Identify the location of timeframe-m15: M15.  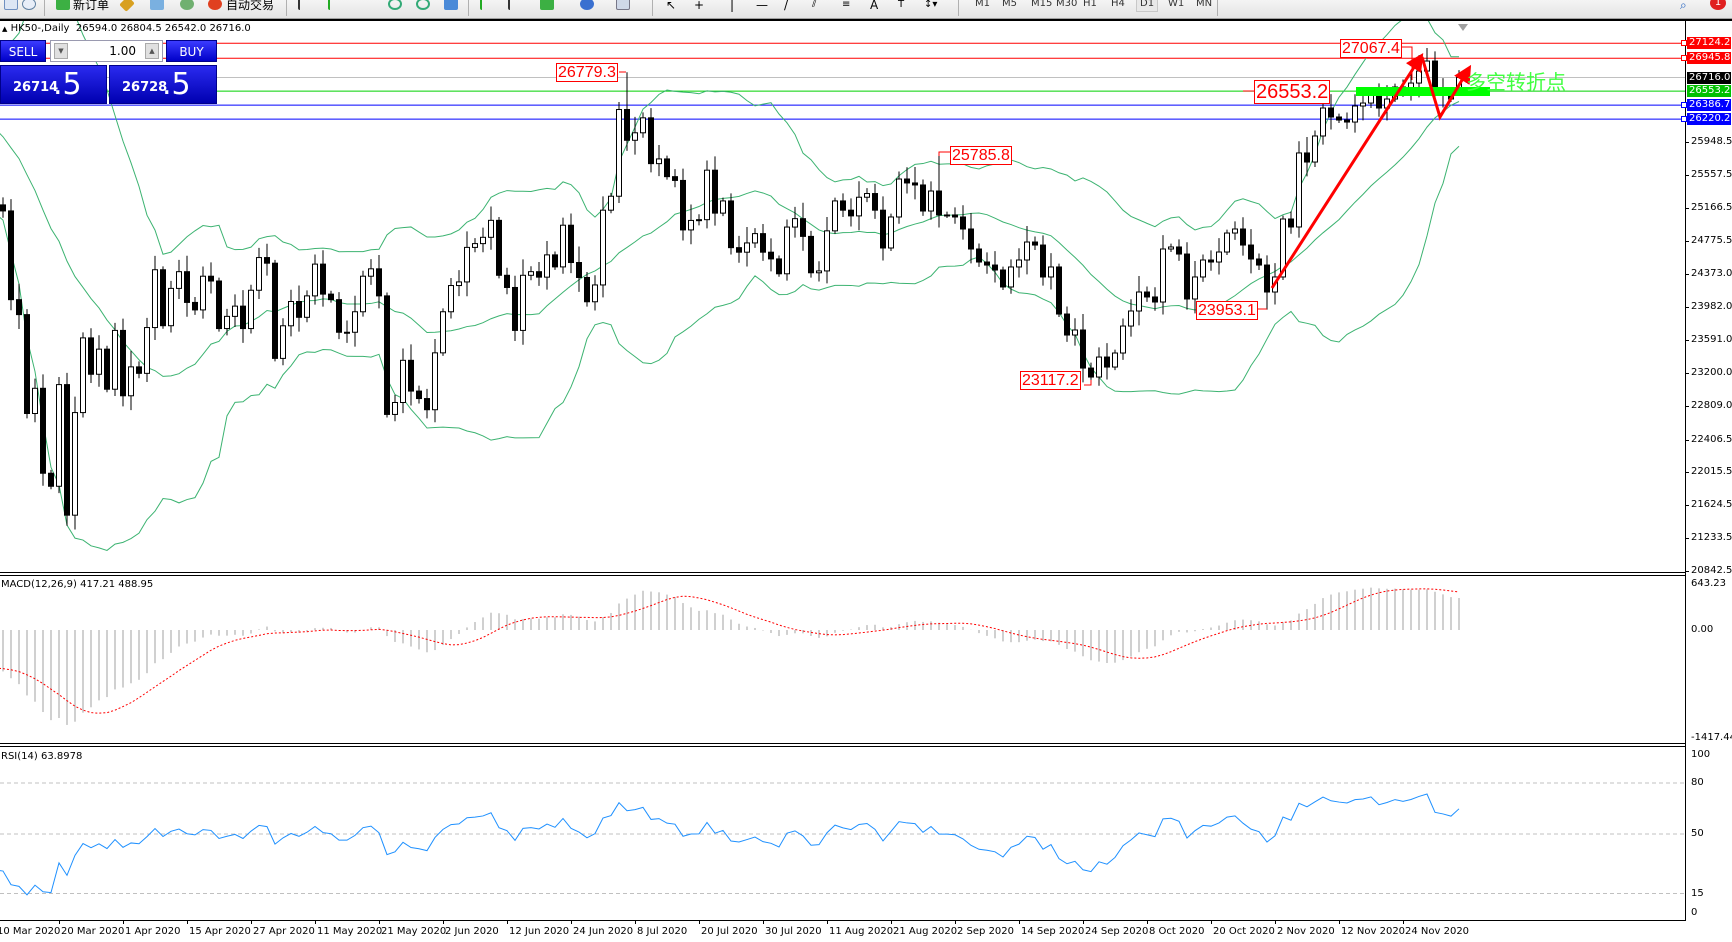
(1042, 4).